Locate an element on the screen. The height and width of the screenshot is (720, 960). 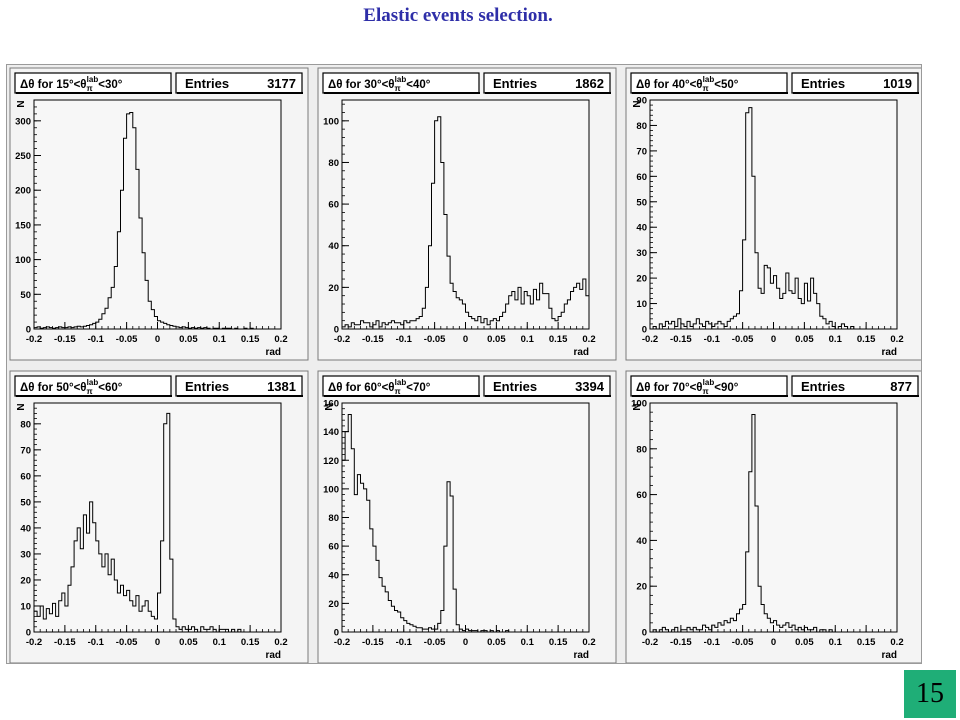
title-range-high: 70° is located at coordinates (422, 388).